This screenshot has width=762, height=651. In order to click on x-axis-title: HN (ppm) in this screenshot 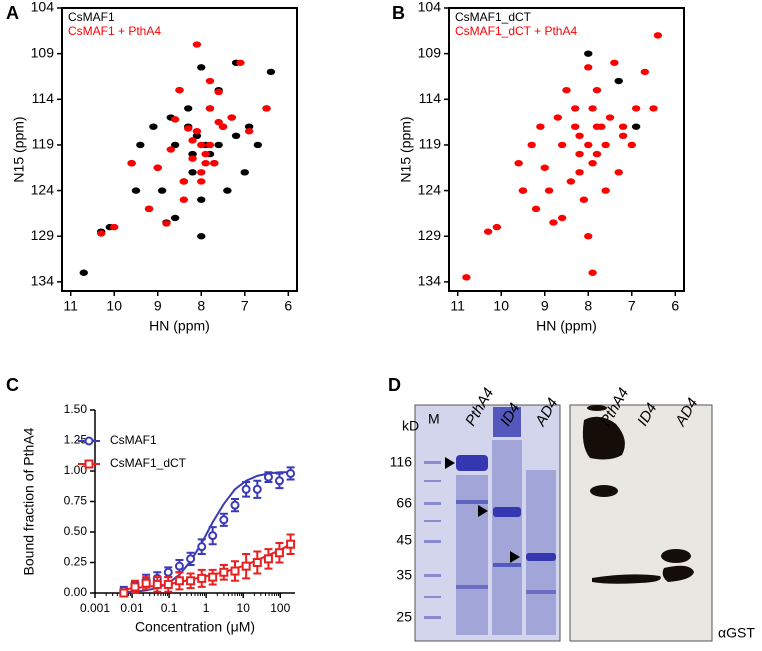, I will do `click(566, 326)`.